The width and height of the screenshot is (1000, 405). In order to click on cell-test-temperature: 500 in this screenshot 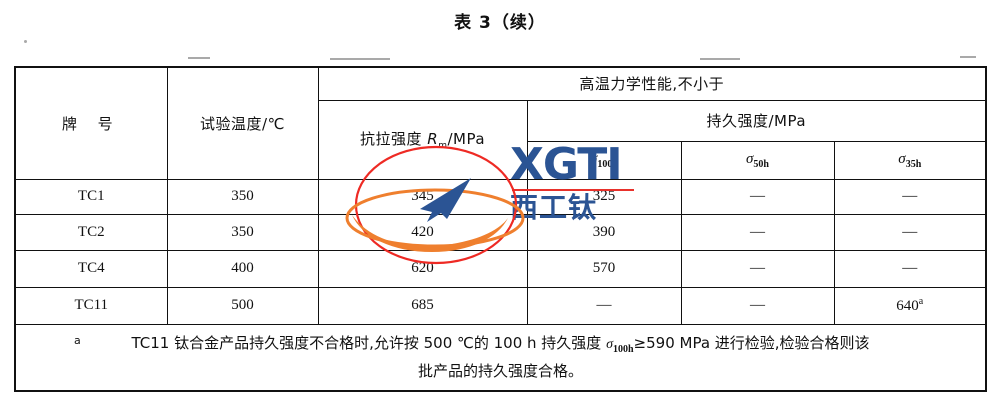, I will do `click(242, 305)`.